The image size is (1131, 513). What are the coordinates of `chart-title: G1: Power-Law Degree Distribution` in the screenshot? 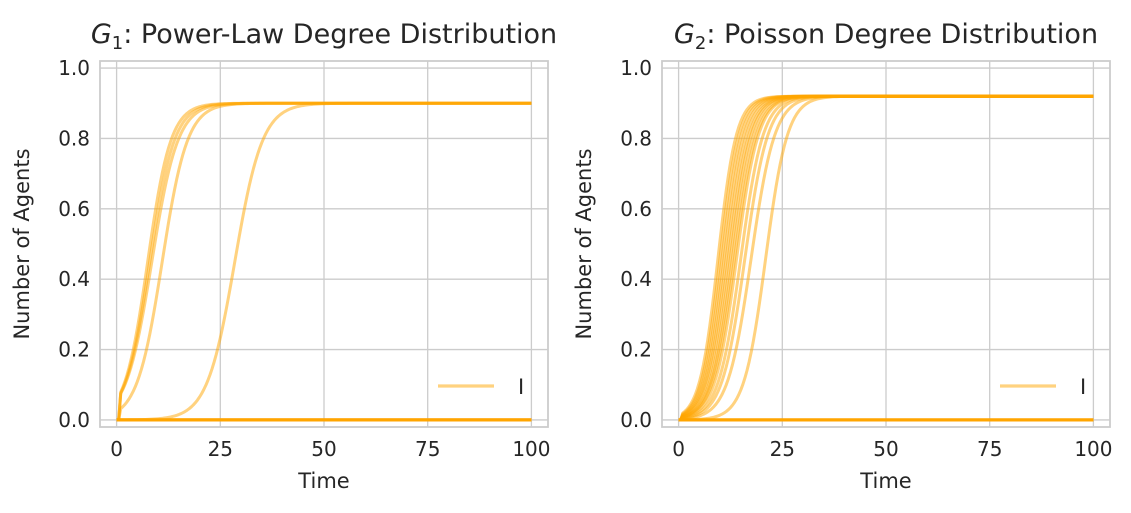 It's located at (324, 36).